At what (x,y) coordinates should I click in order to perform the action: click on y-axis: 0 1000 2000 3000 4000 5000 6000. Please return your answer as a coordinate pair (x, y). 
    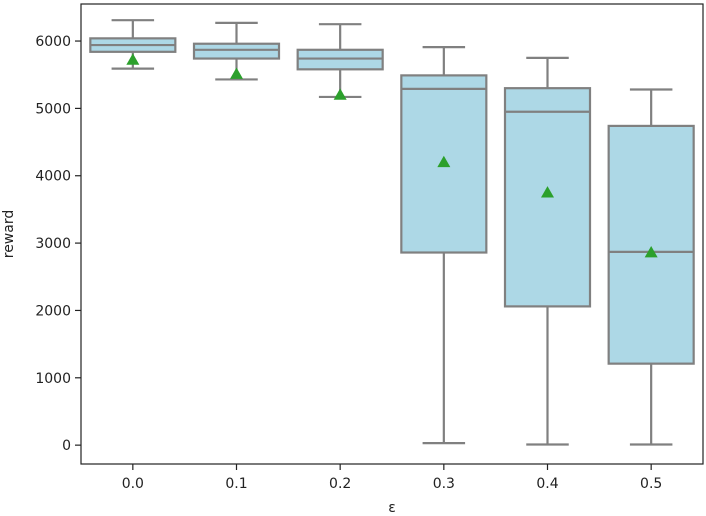
    Looking at the image, I should click on (58, 244).